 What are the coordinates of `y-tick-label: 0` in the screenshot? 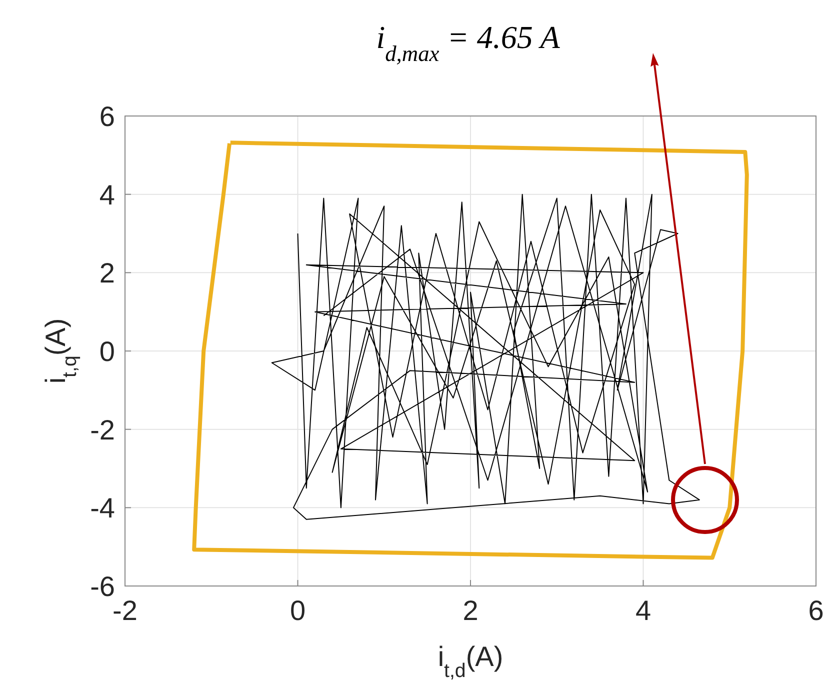 It's located at (107, 351).